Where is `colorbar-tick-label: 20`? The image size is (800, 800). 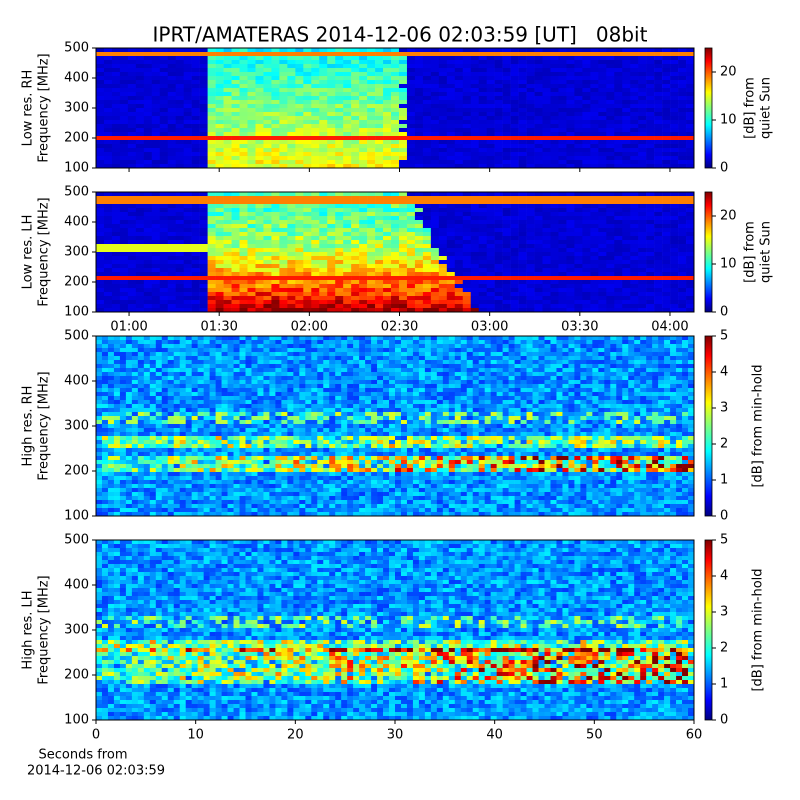
colorbar-tick-label: 20 is located at coordinates (728, 72).